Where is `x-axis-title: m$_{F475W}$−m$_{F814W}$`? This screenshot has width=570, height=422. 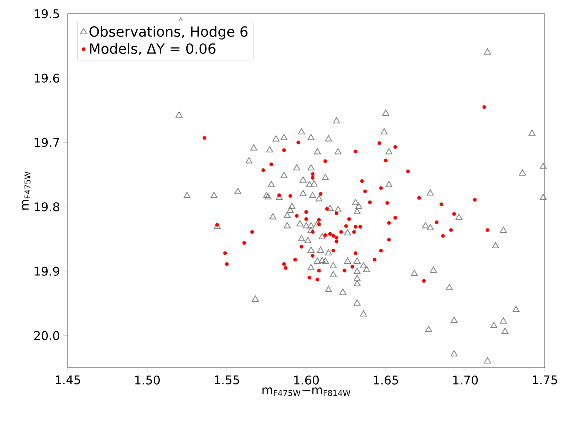 x-axis-title: m$_{F475W}$−m$_{F814W}$ is located at coordinates (306, 392).